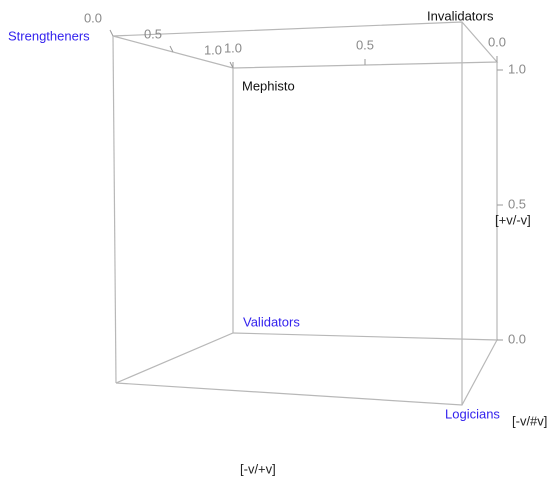 This screenshot has height=477, width=556. I want to click on corner-label: Strengtheners, so click(49, 35).